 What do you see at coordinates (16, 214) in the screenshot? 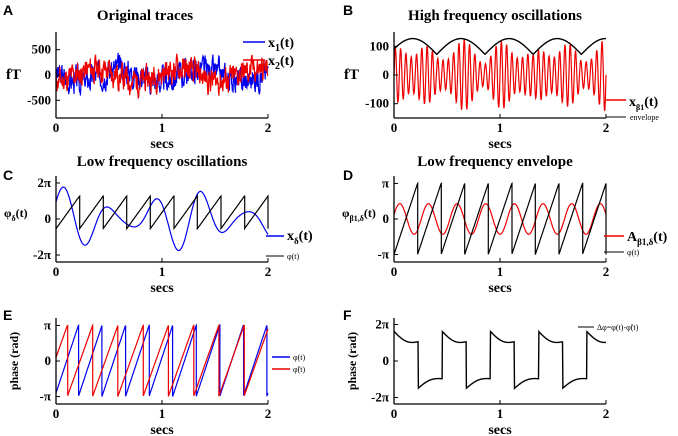
I see `y-axis-label: φδ(t)` at bounding box center [16, 214].